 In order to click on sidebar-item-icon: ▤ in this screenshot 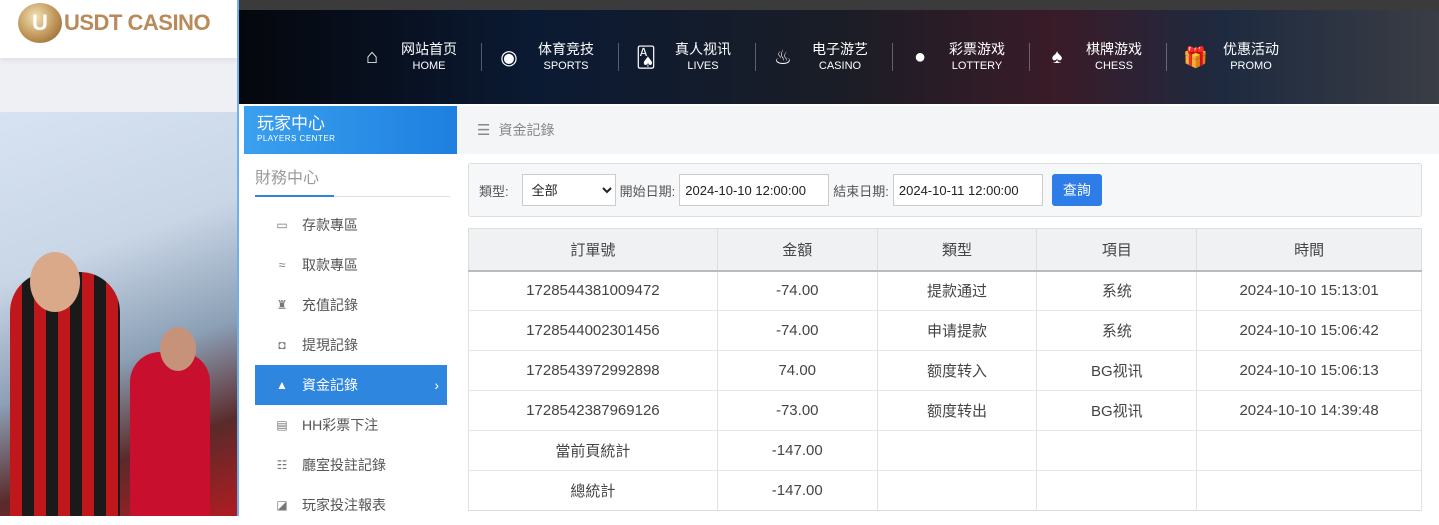, I will do `click(282, 425)`.